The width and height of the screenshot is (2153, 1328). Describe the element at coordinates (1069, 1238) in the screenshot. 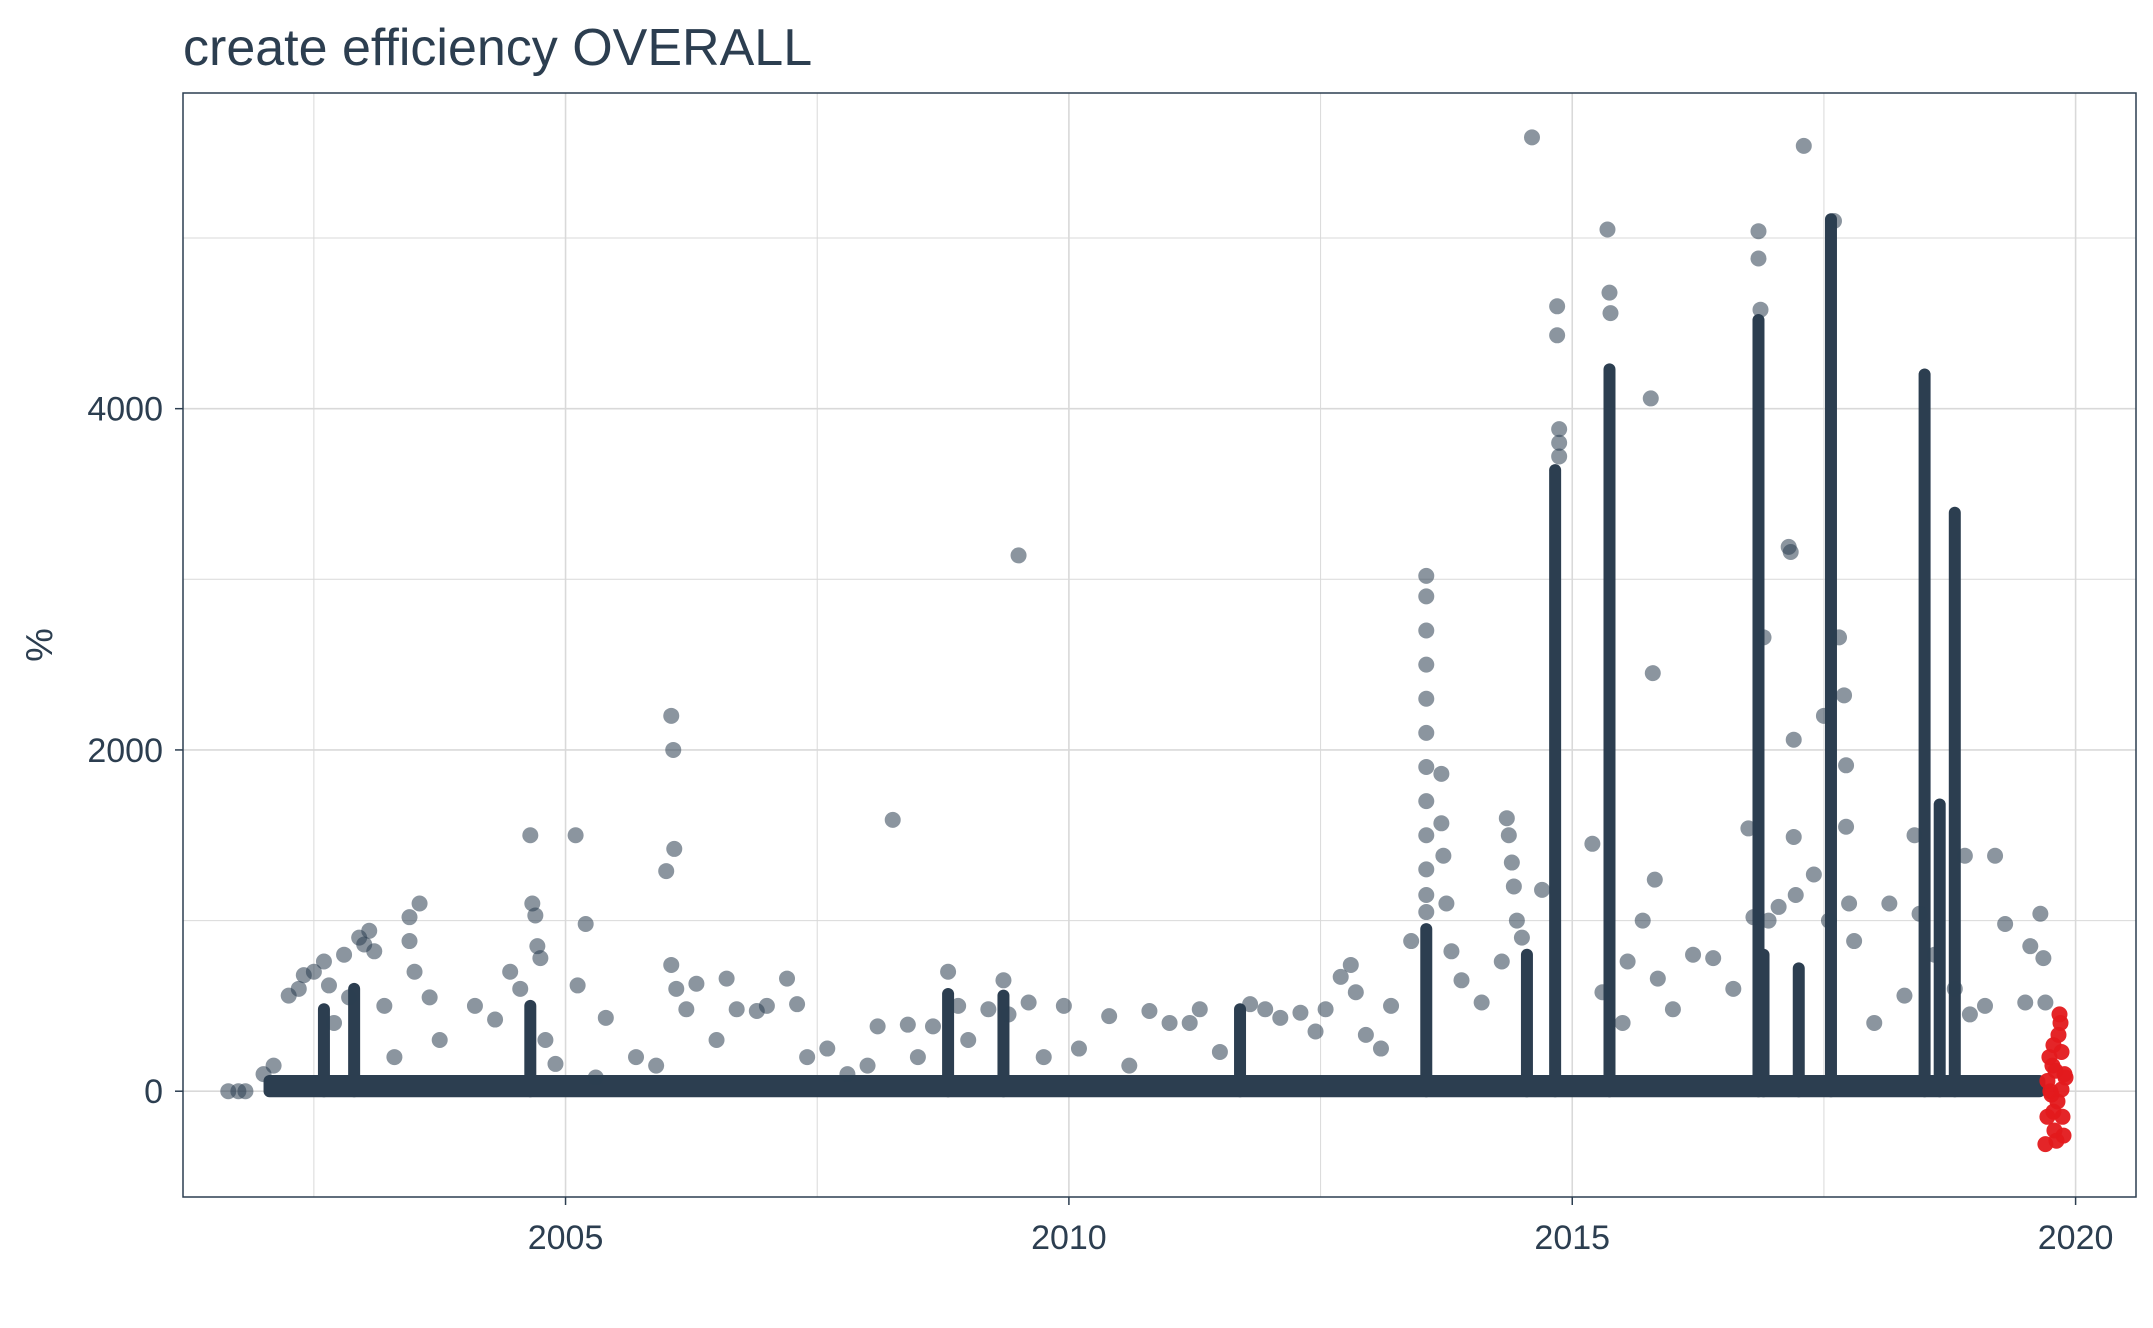

I see `x-tick-label: 2010` at that location.